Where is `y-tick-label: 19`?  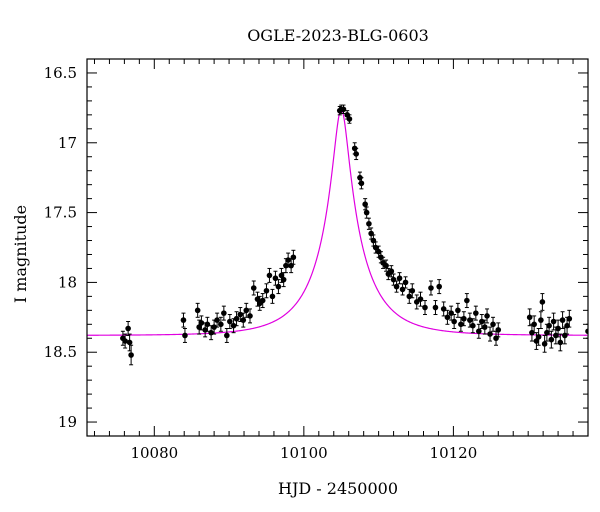
y-tick-label: 19 is located at coordinates (67, 422).